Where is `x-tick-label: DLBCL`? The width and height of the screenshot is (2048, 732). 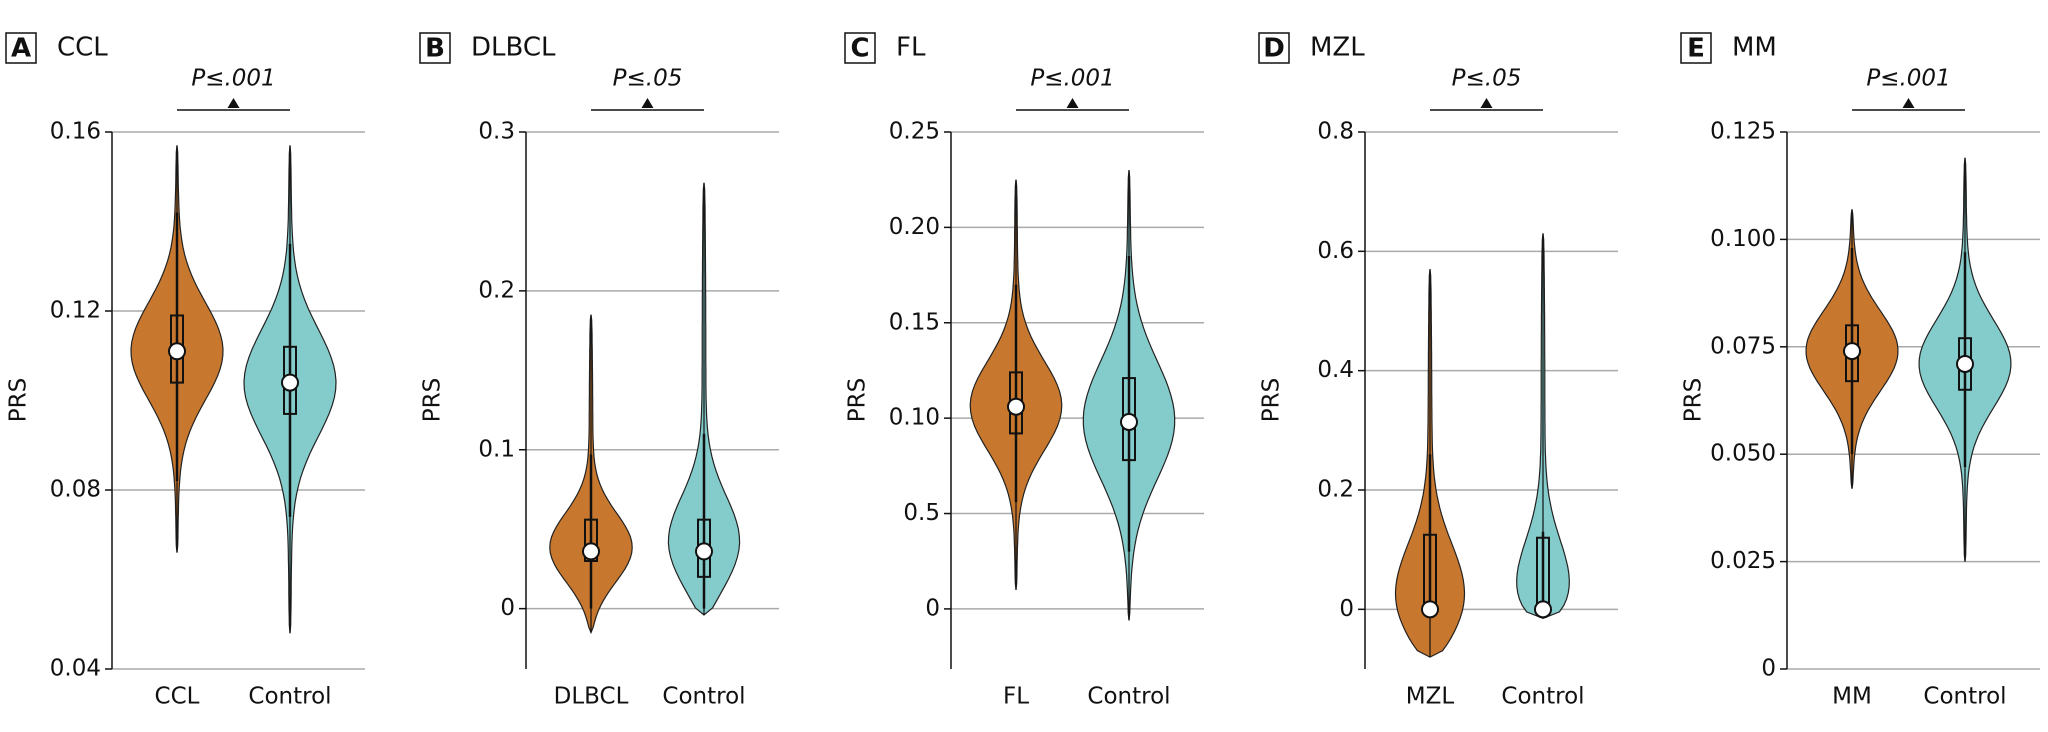
x-tick-label: DLBCL is located at coordinates (591, 697).